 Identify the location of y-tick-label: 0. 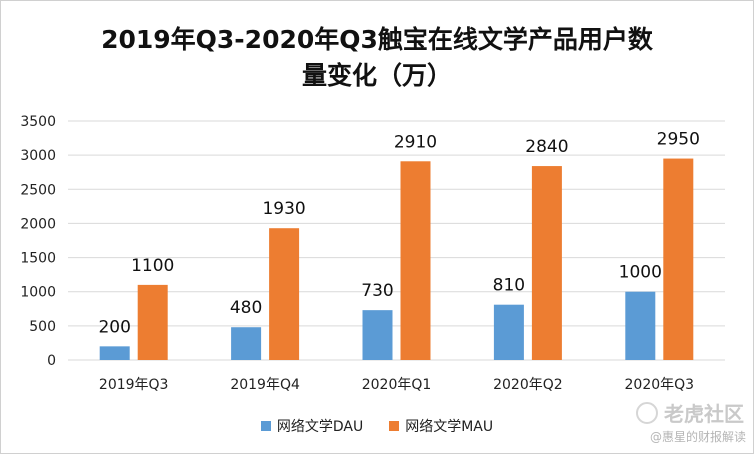
(51, 361).